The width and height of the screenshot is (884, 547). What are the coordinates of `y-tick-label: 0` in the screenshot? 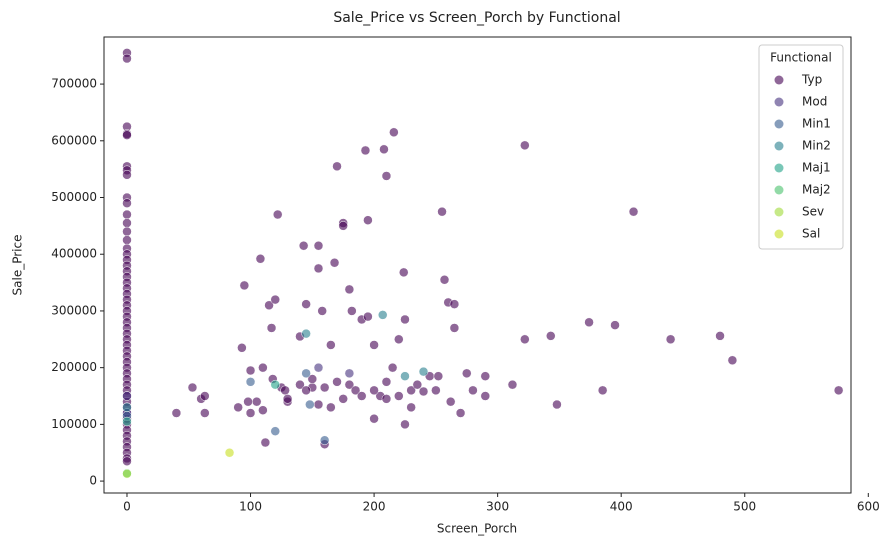 It's located at (93, 481).